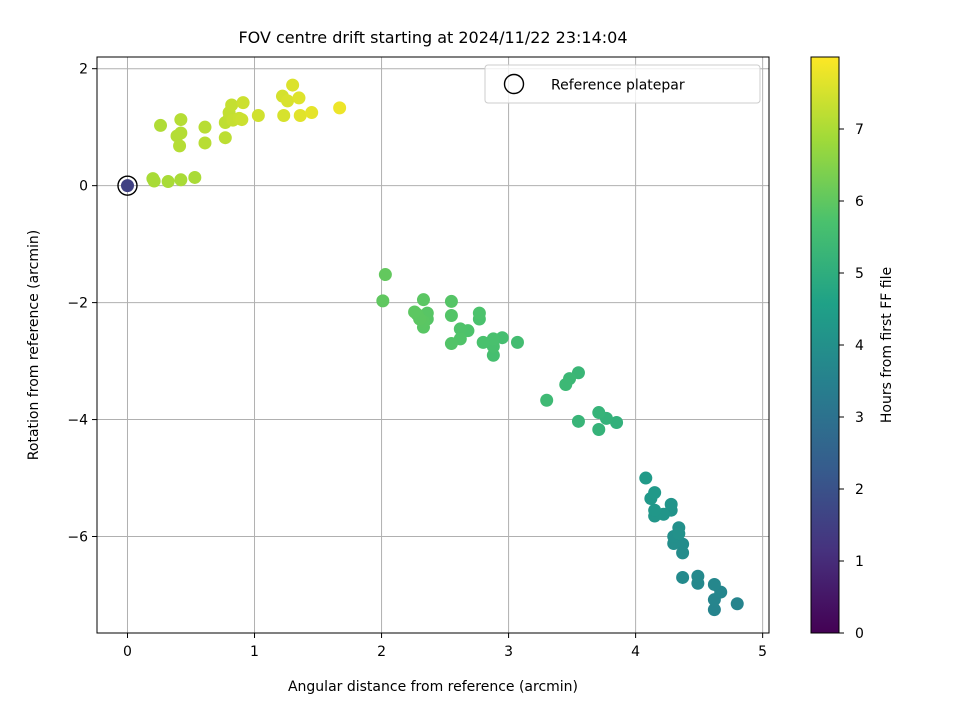 This screenshot has width=960, height=720. What do you see at coordinates (254, 652) in the screenshot?
I see `x-tick-label: 1` at bounding box center [254, 652].